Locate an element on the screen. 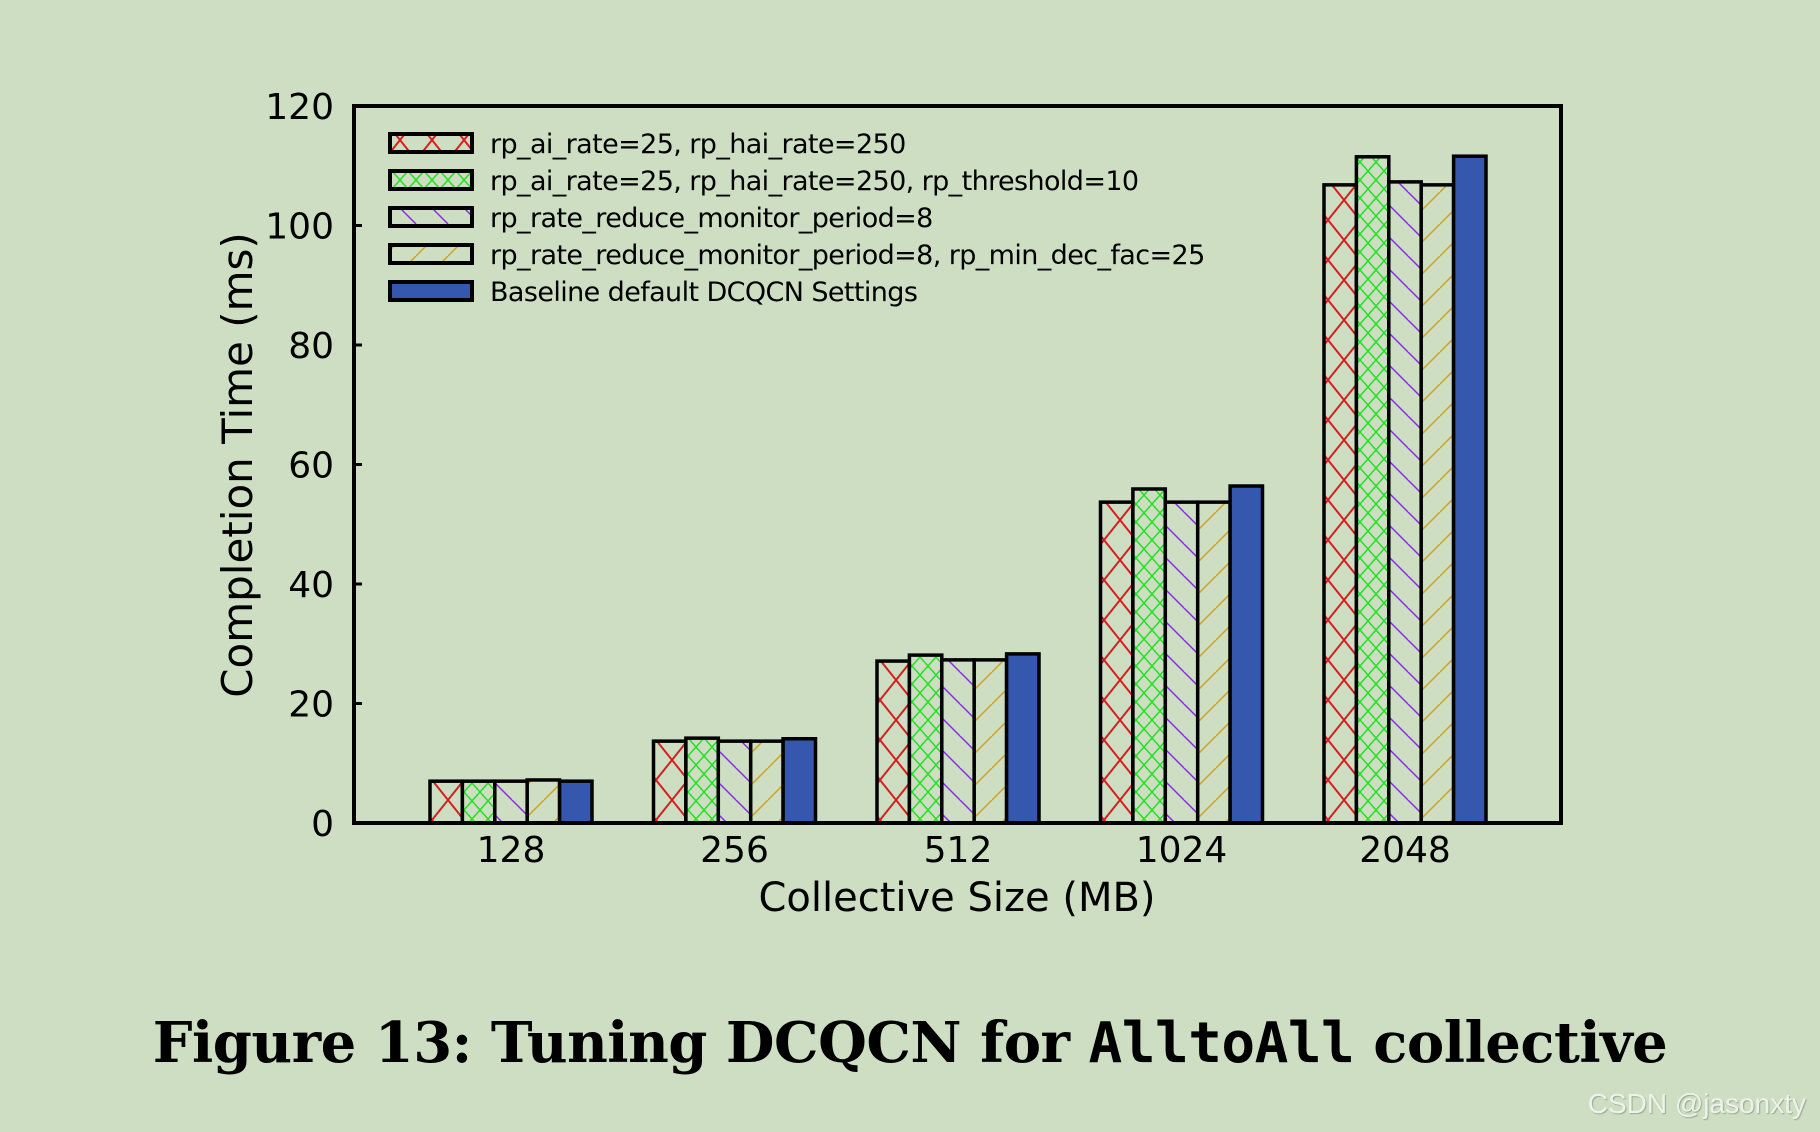 Image resolution: width=1820 pixels, height=1132 pixels. caption-prefix: Figure 13: Tuning DCQCN for is located at coordinates (620, 1043).